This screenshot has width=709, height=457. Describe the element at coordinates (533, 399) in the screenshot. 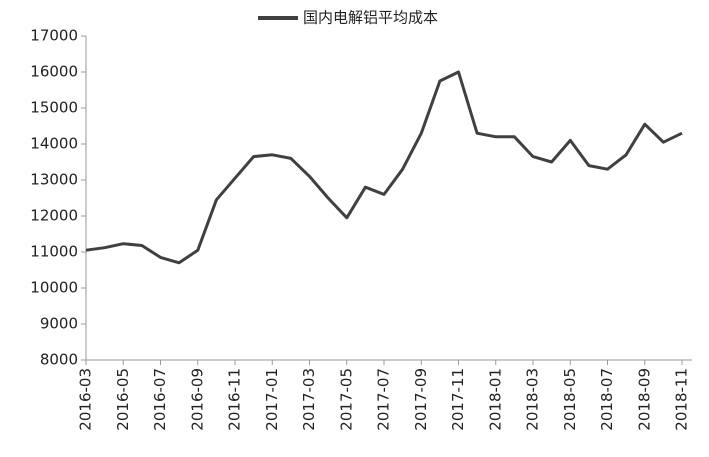

I see `x-tick-label: 2018-03` at that location.